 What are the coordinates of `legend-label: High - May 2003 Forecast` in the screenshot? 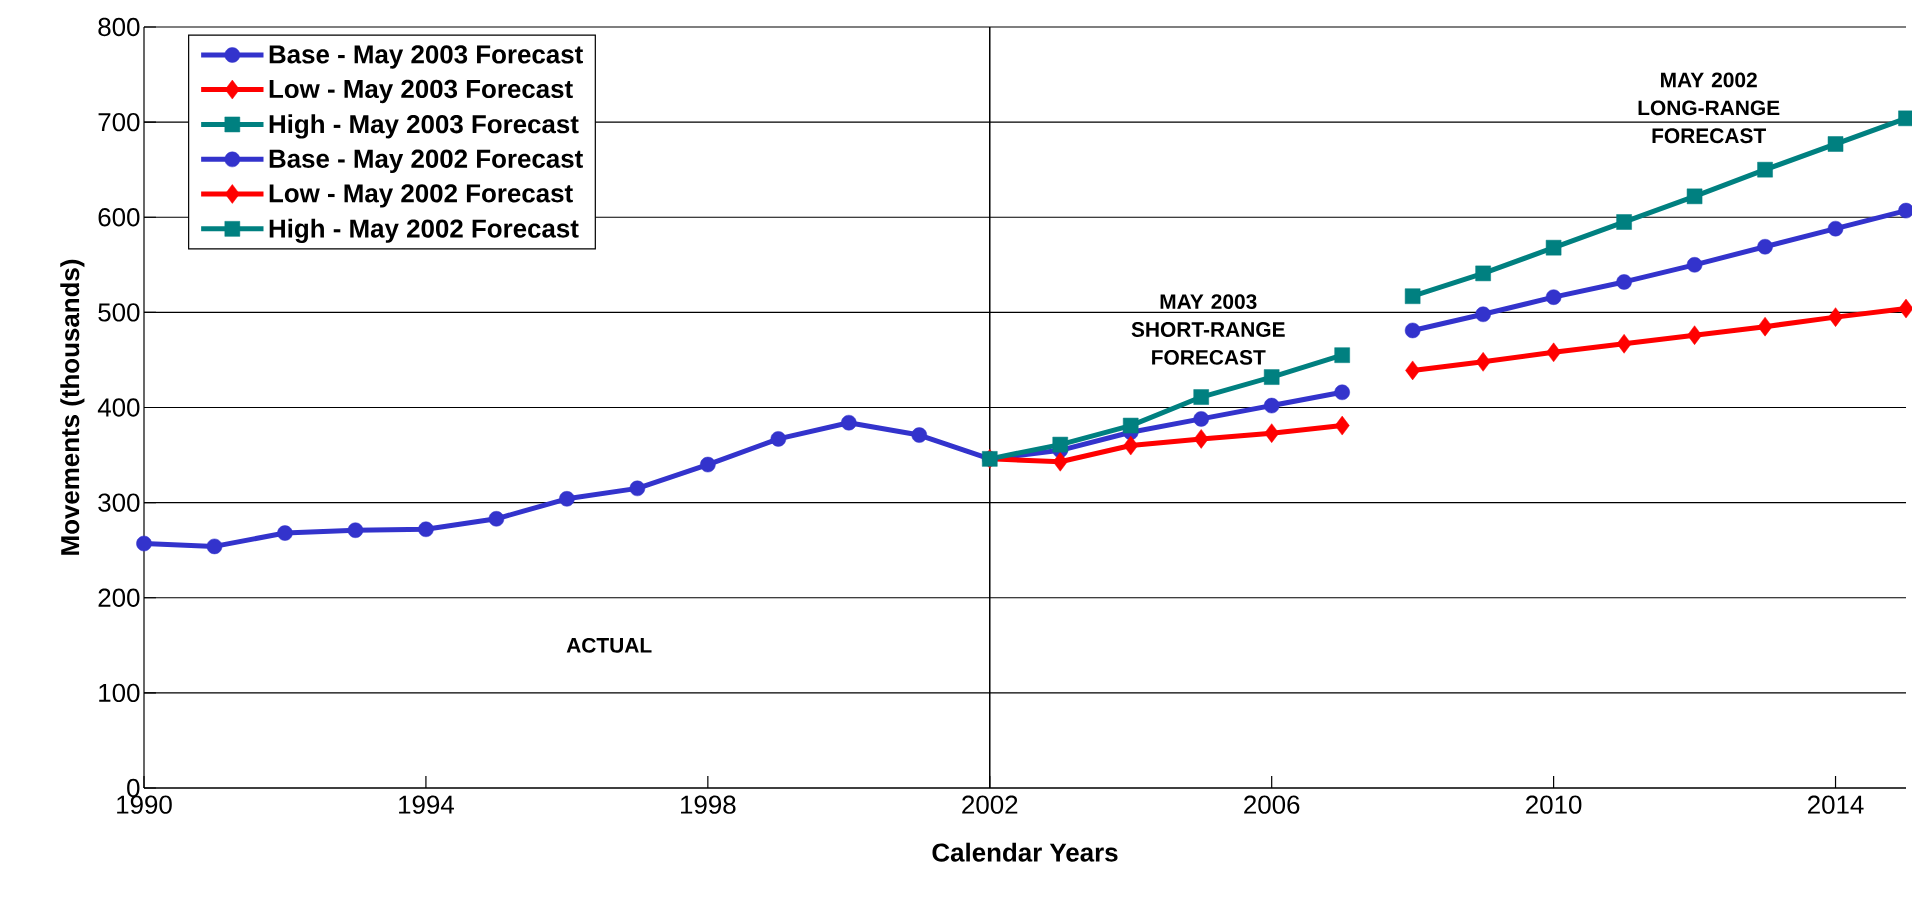 It's located at (424, 126).